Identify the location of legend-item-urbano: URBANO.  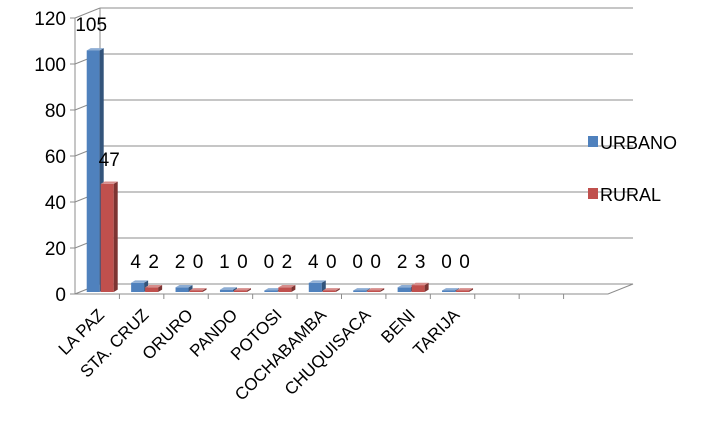
(632, 143).